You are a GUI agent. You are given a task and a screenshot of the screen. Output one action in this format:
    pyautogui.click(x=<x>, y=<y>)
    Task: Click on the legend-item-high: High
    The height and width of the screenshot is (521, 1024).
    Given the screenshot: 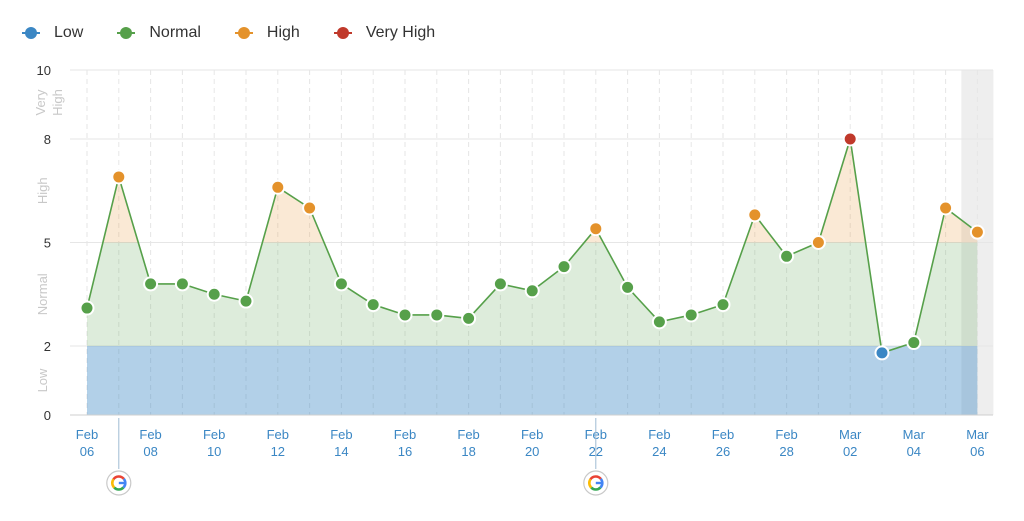 What is the action you would take?
    pyautogui.click(x=267, y=33)
    